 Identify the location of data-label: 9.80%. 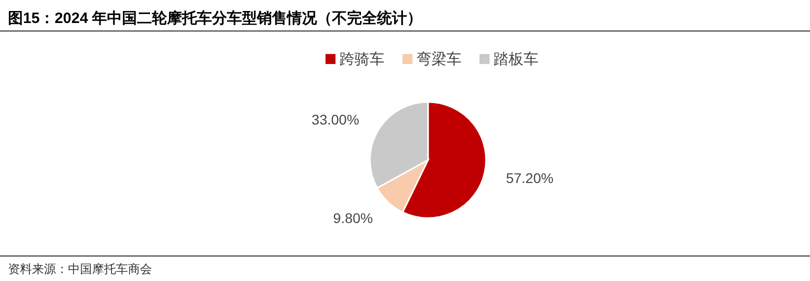
(353, 218).